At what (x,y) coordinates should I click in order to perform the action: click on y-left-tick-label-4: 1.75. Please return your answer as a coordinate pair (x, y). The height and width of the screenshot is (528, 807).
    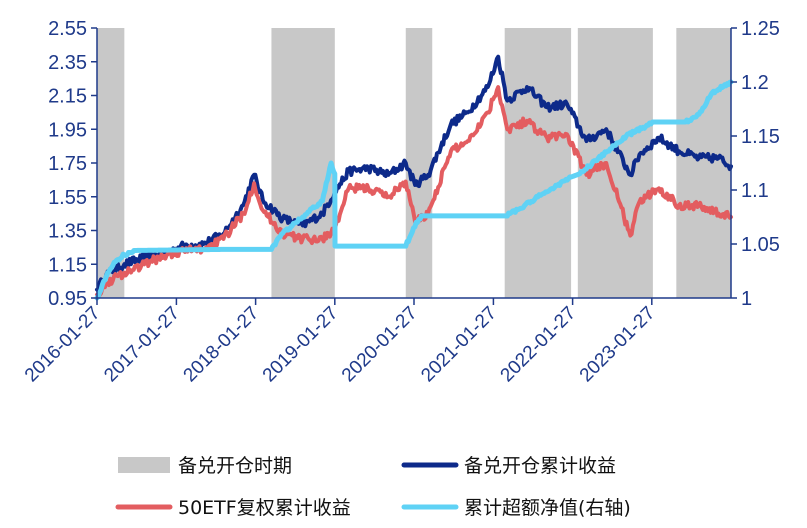
    Looking at the image, I should click on (67, 164).